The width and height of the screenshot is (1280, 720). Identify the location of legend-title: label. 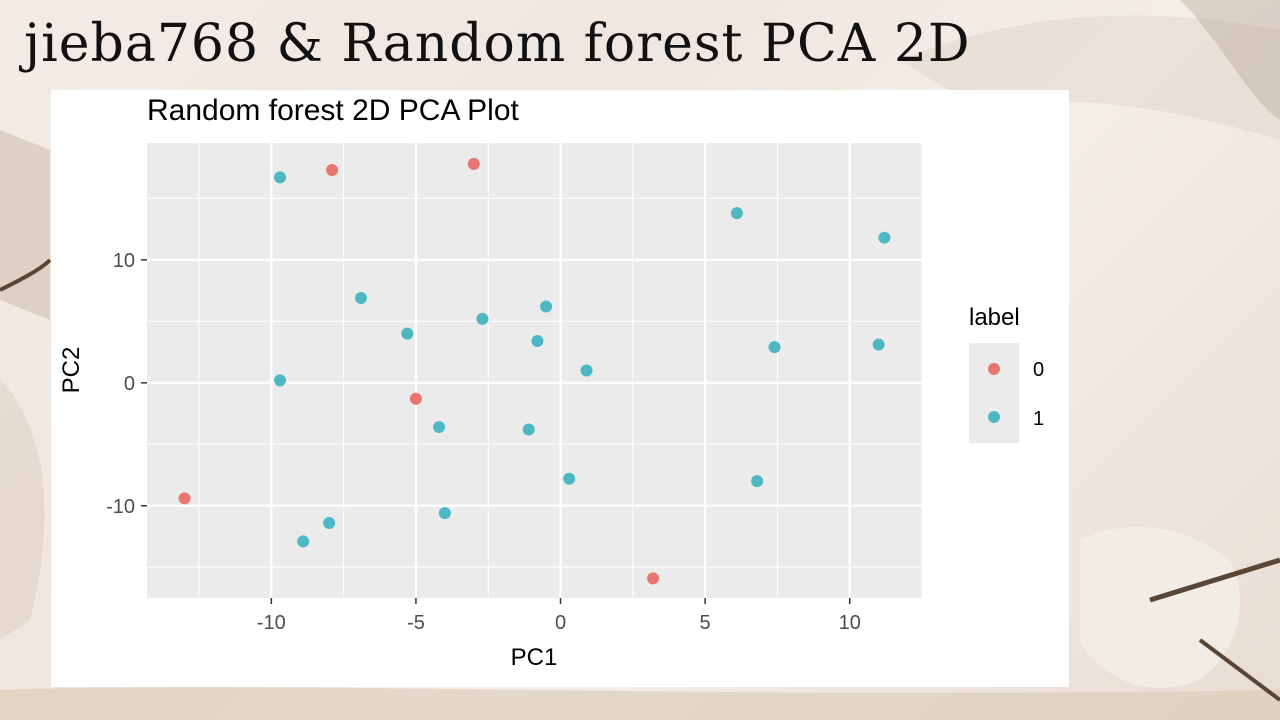
(994, 317).